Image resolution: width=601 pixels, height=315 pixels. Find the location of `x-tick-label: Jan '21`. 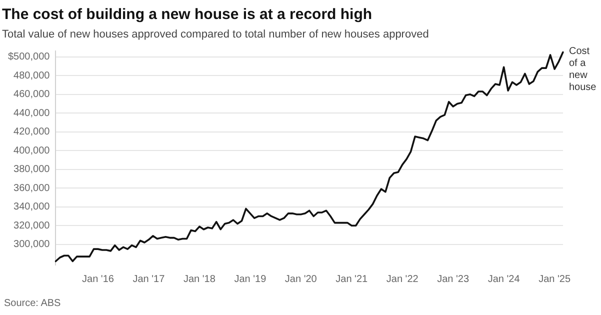

x-tick-label: Jan '21 is located at coordinates (352, 279).